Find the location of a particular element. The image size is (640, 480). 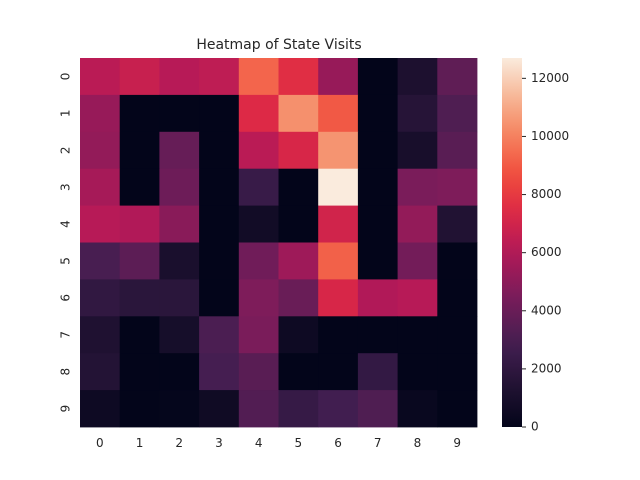

y-tick-label-7: 7 is located at coordinates (66, 335).